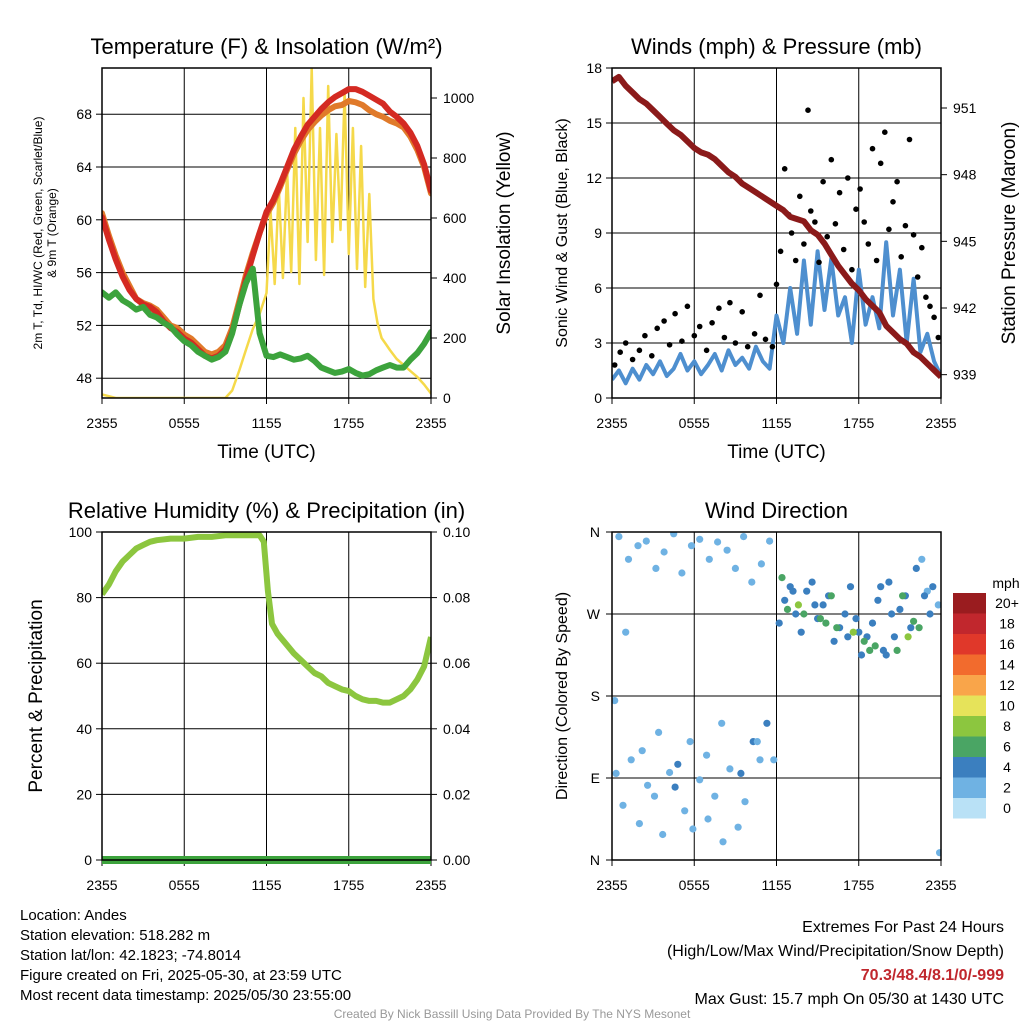  What do you see at coordinates (455, 218) in the screenshot?
I see `y2-tick-label: 600` at bounding box center [455, 218].